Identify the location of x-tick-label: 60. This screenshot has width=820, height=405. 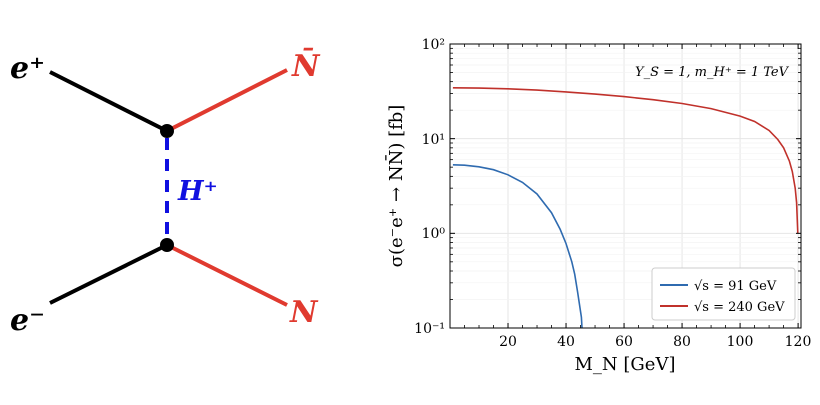
(624, 342).